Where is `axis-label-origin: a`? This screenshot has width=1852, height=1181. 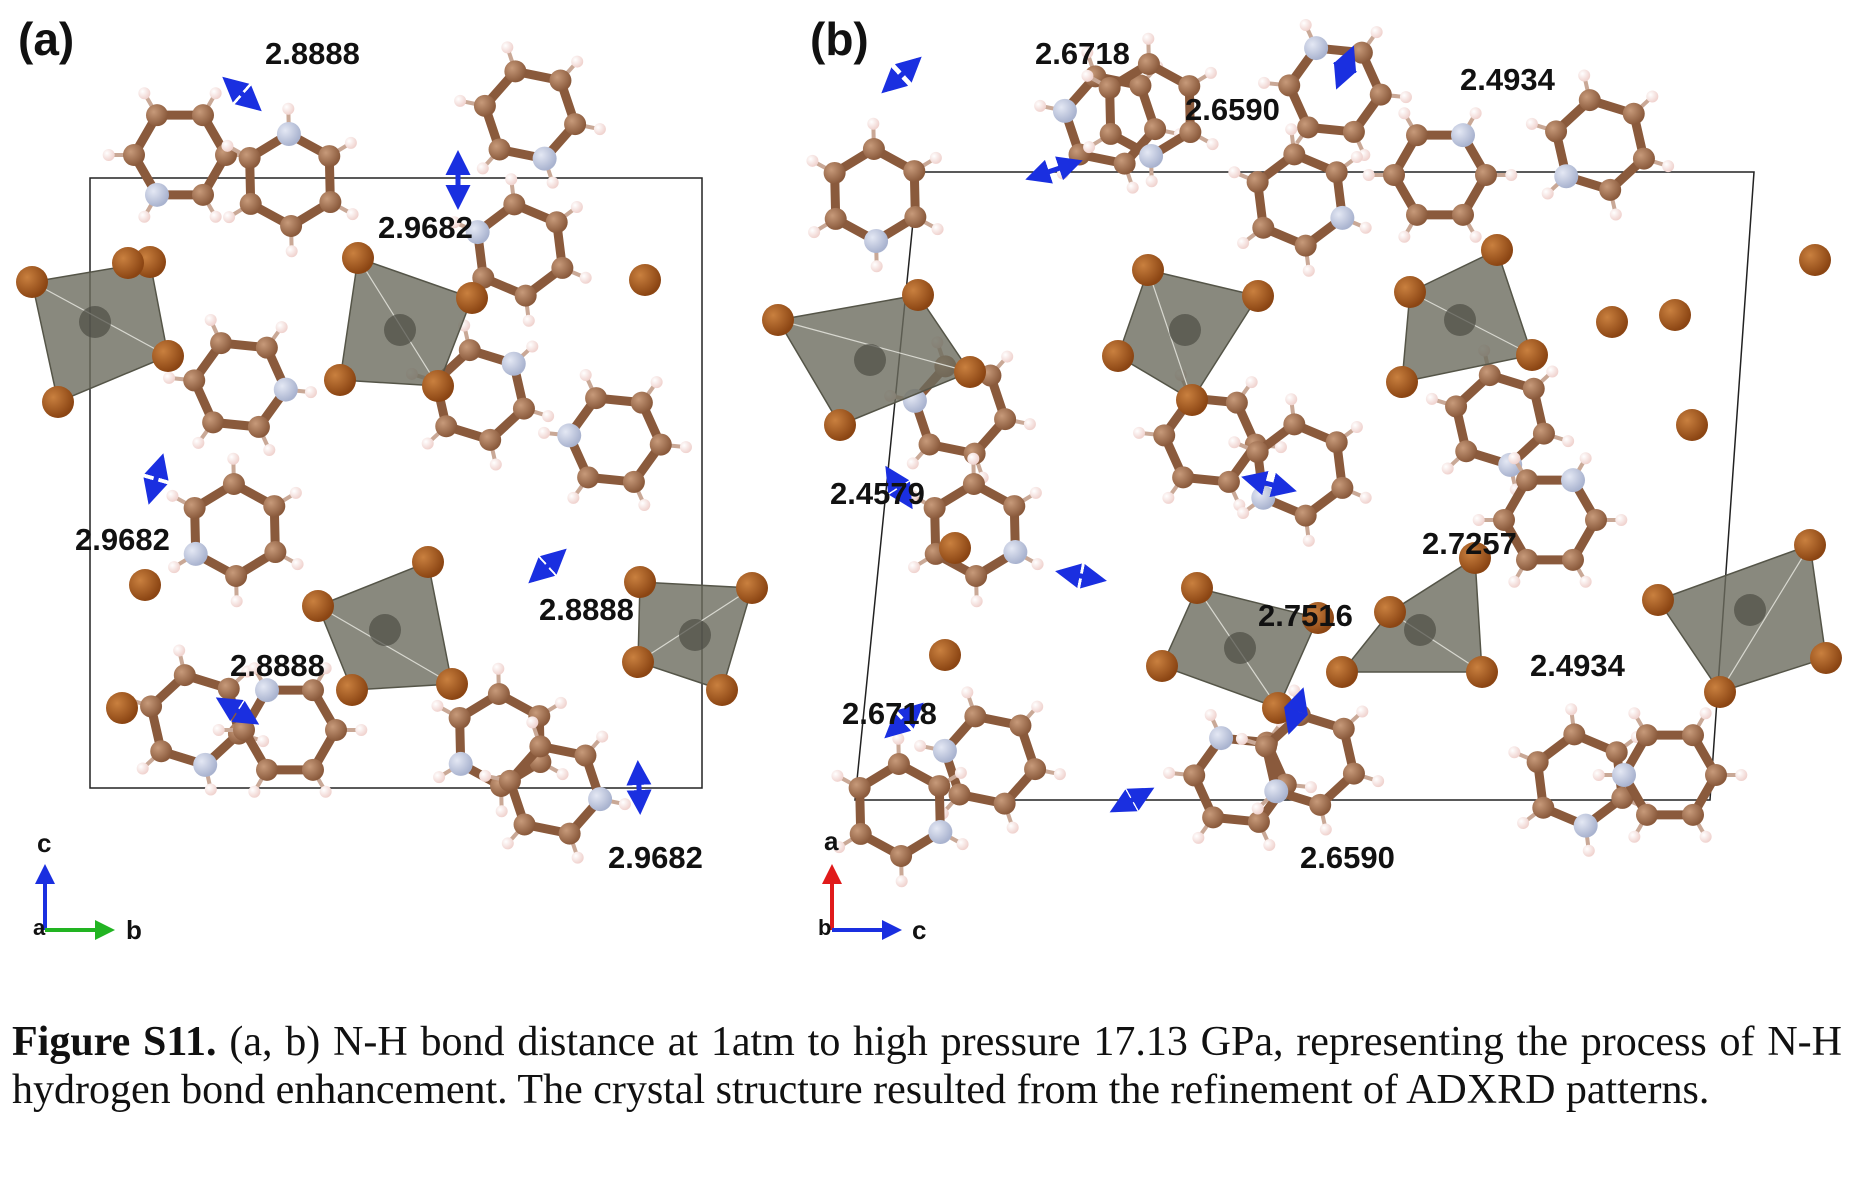 axis-label-origin: a is located at coordinates (39, 927).